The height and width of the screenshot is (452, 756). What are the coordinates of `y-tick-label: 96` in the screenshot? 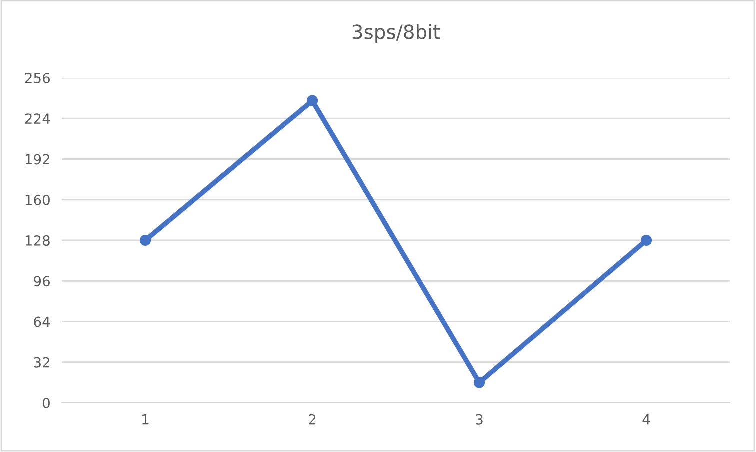 It's located at (42, 281).